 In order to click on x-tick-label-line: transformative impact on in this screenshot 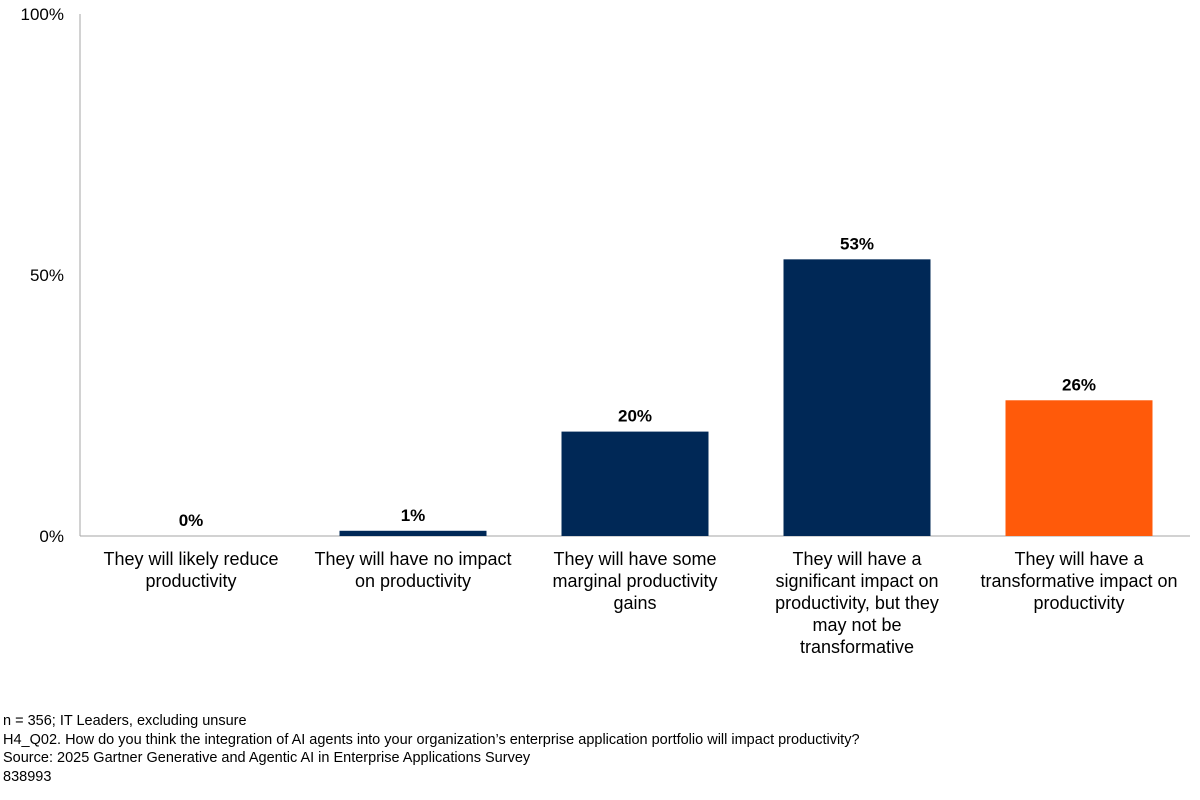, I will do `click(1078, 581)`.